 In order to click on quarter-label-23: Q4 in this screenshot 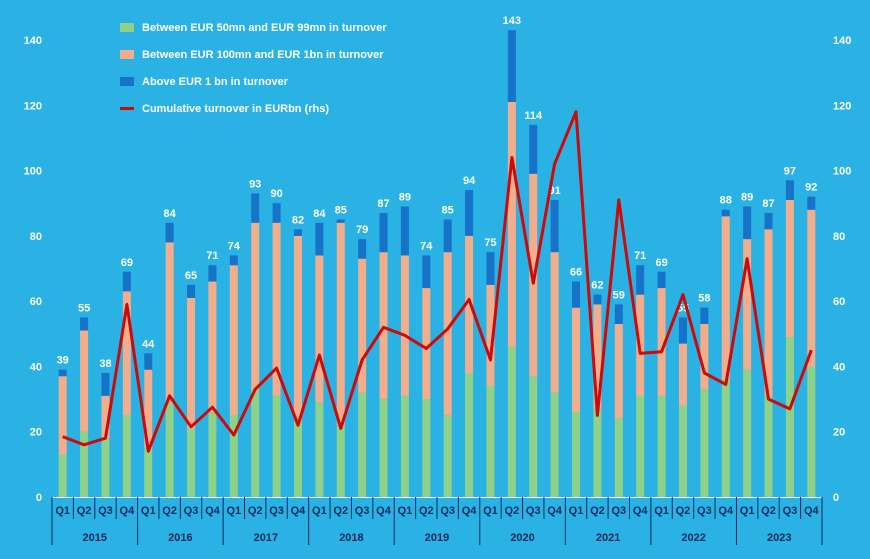, I will do `click(555, 511)`.